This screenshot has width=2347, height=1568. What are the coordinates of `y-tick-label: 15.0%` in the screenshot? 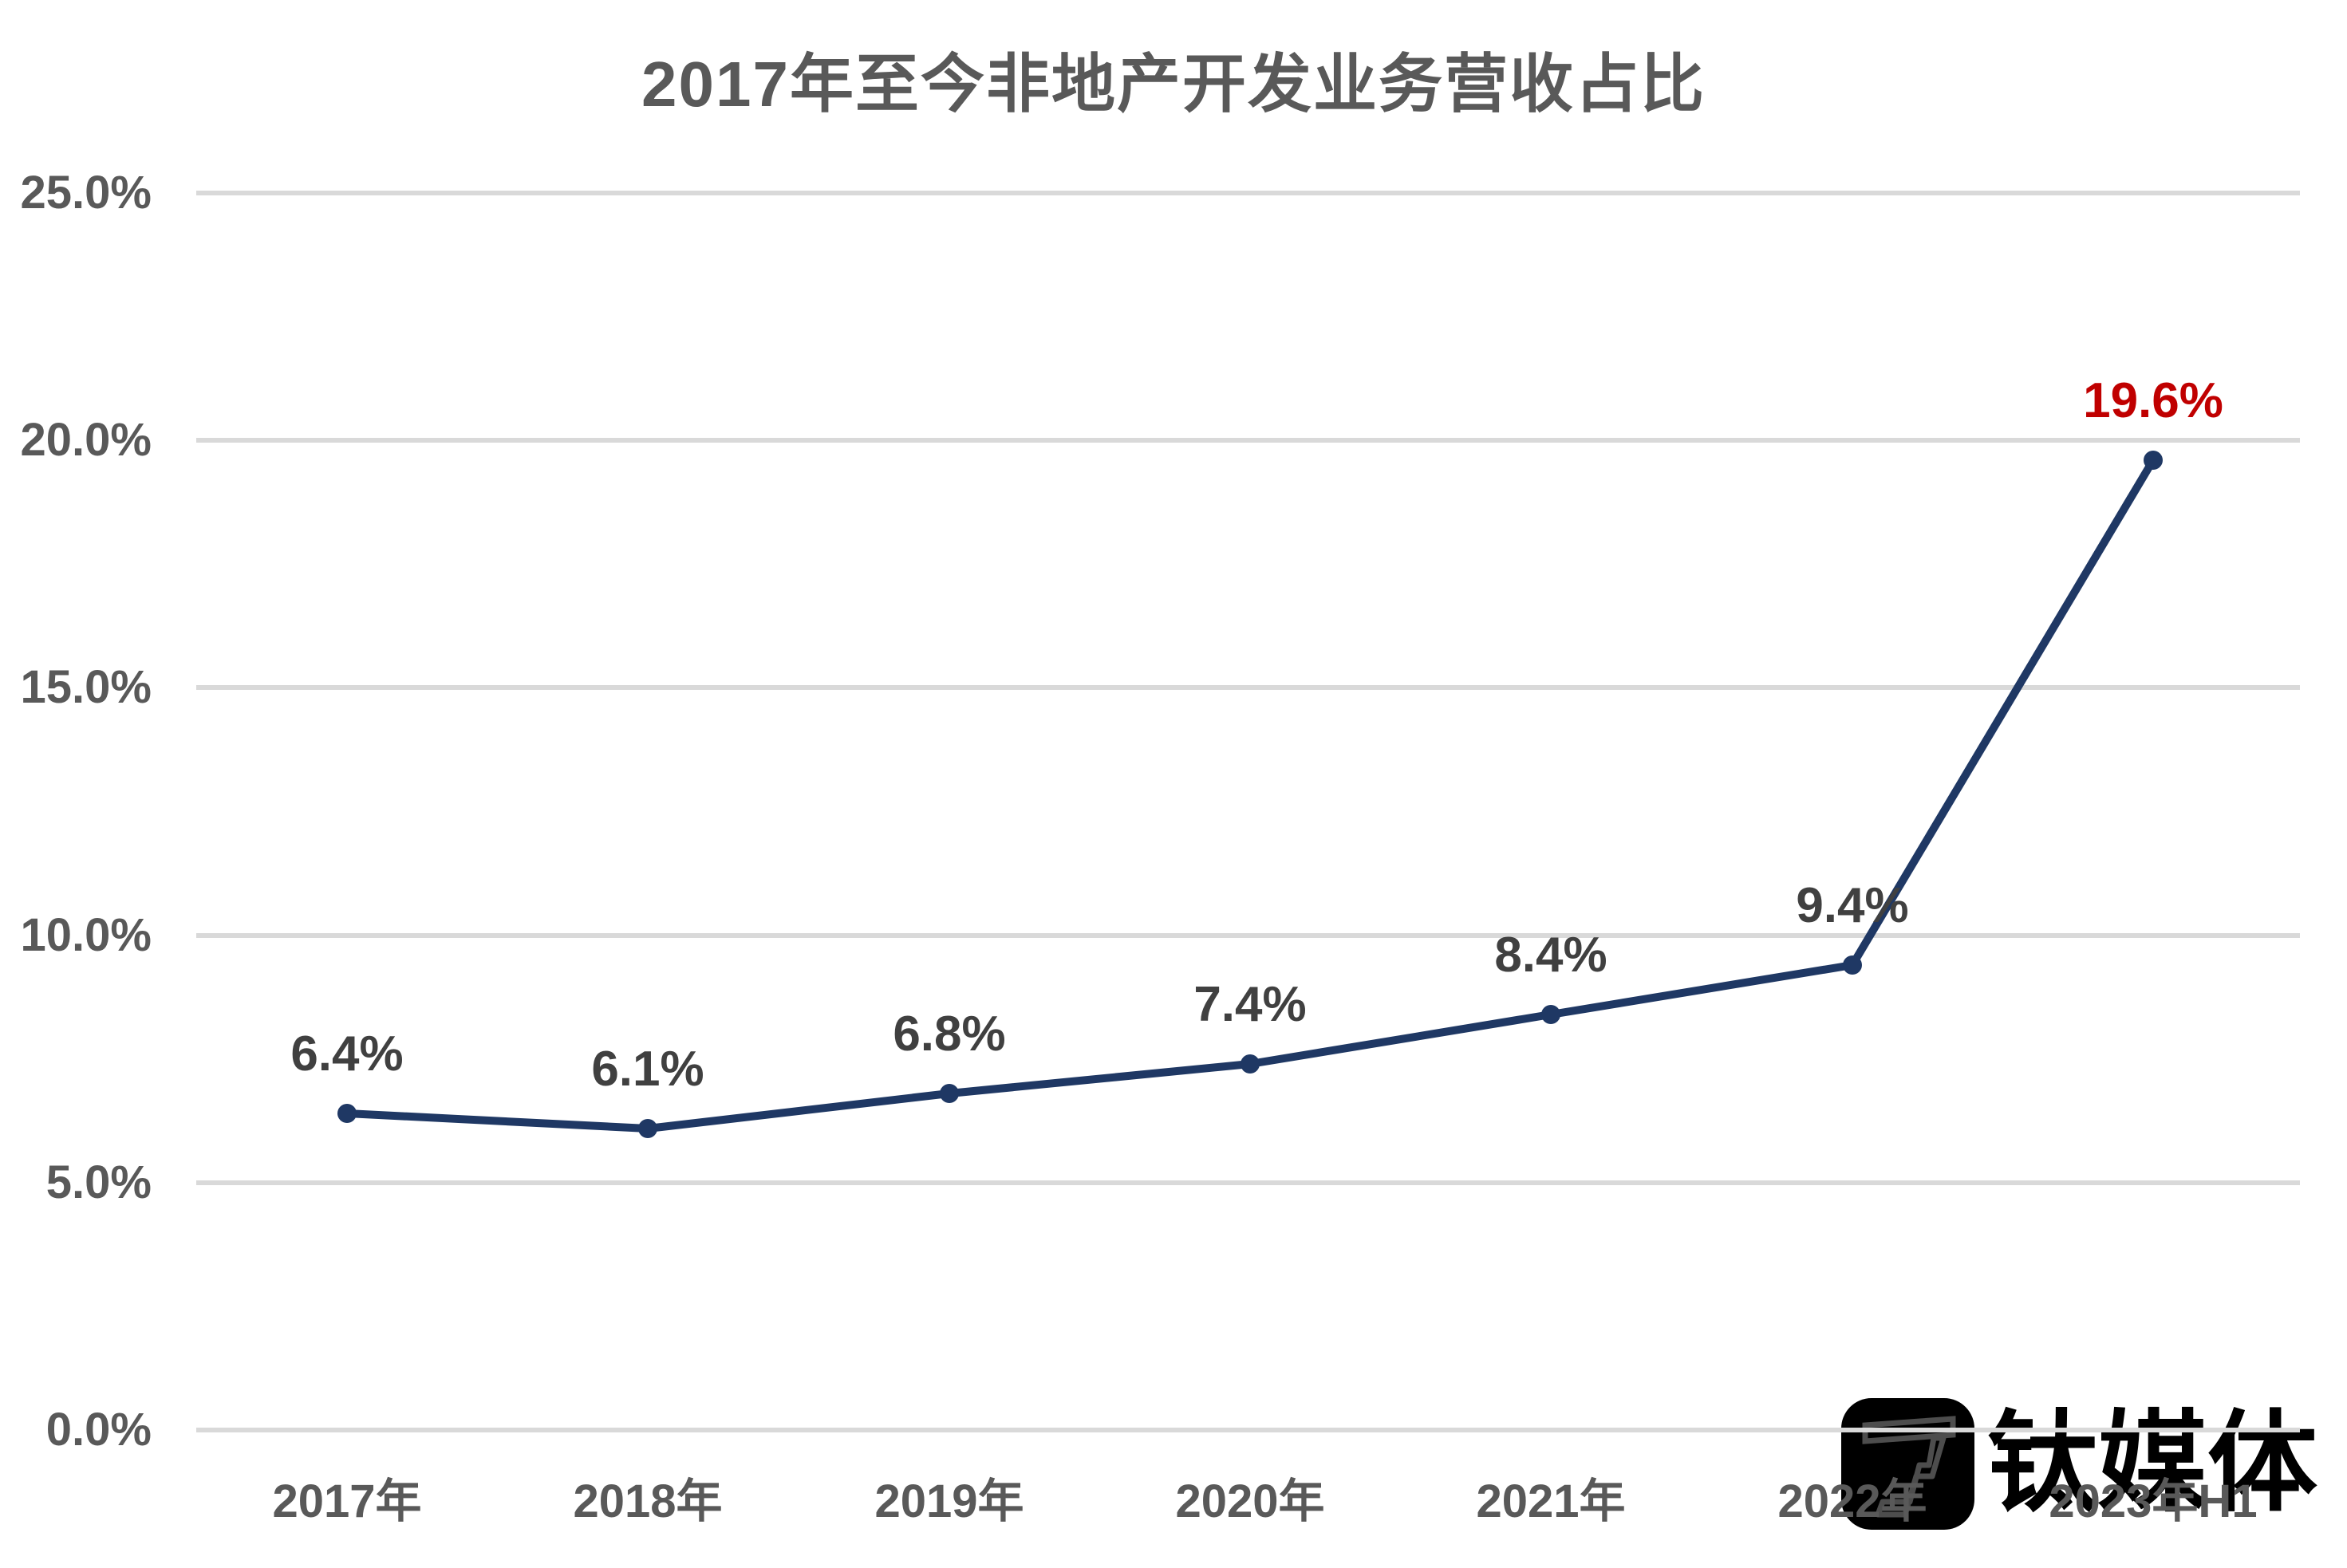 It's located at (86, 687).